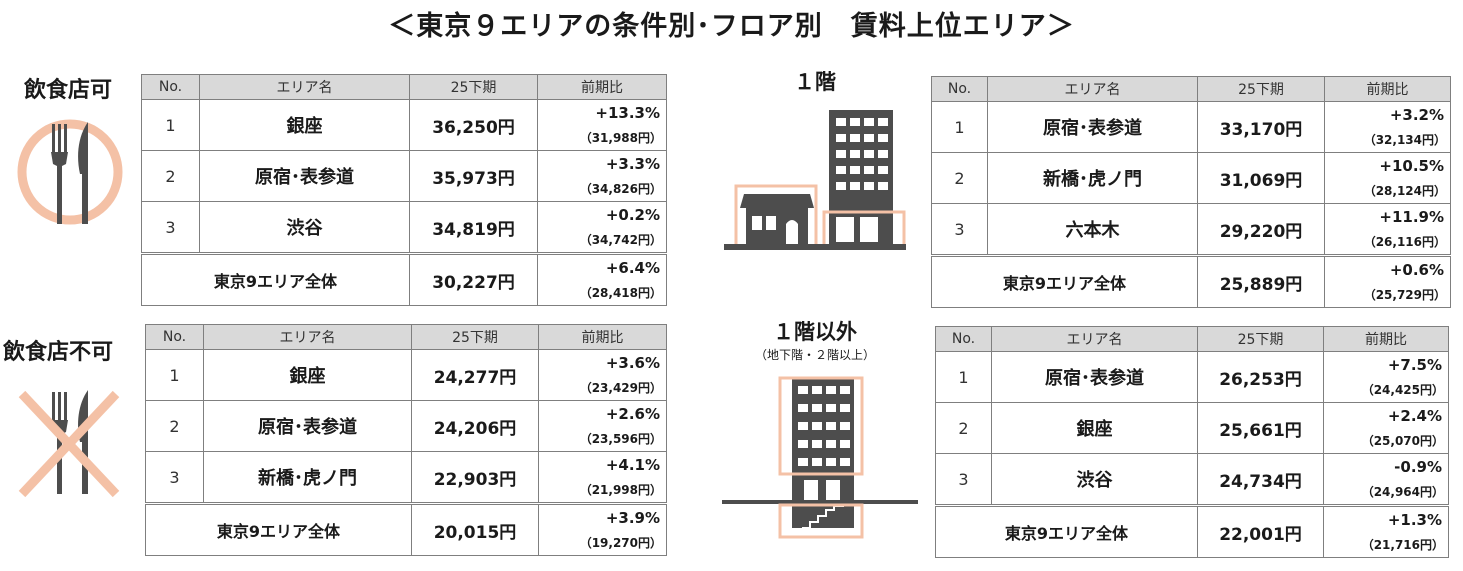  What do you see at coordinates (1402, 441) in the screenshot?
I see `ratio-prev: （25,070円）` at bounding box center [1402, 441].